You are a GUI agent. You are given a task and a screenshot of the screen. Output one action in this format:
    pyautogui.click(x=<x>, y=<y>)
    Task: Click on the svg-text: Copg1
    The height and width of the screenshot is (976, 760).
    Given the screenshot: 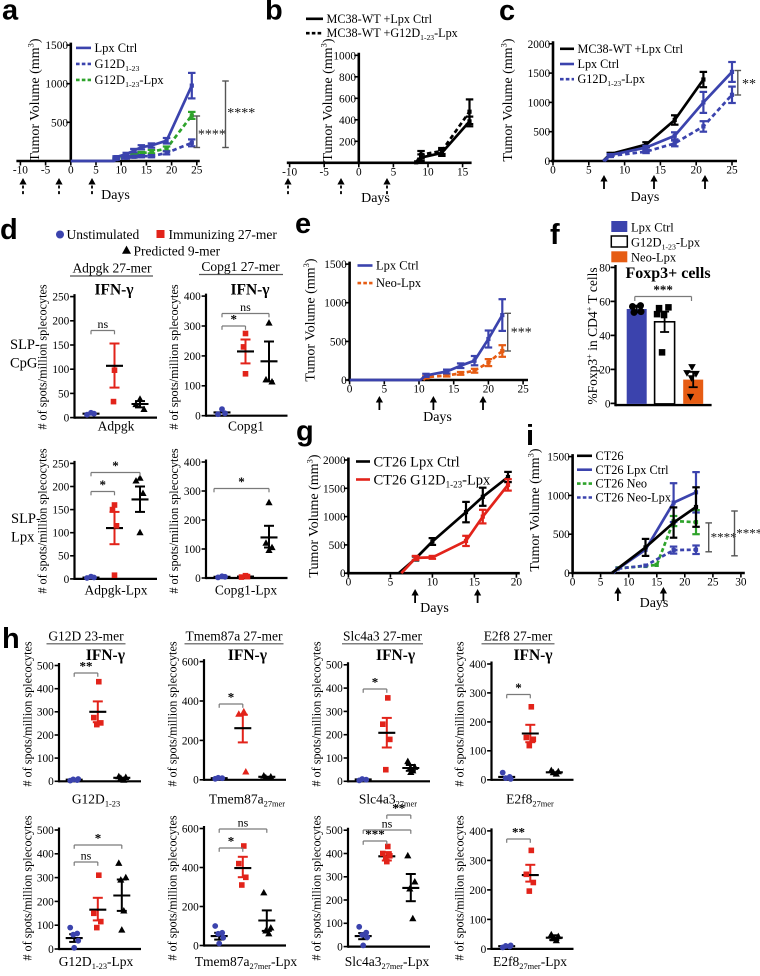 What is the action you would take?
    pyautogui.click(x=246, y=426)
    